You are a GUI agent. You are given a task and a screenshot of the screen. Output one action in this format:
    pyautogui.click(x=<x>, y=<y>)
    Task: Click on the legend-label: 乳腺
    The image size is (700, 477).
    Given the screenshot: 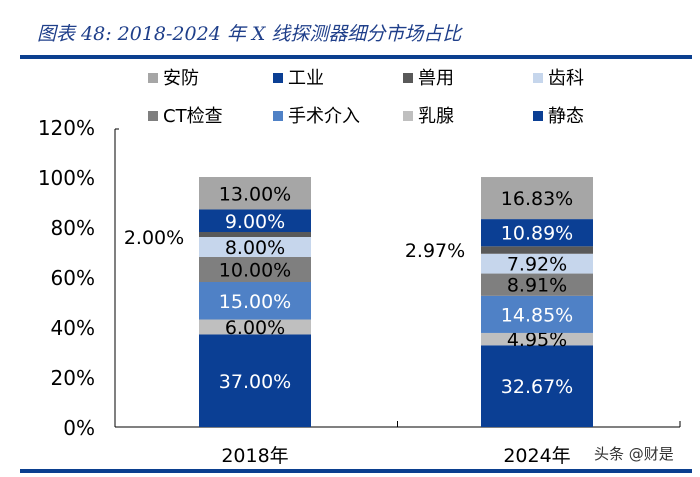 What is the action you would take?
    pyautogui.click(x=436, y=116)
    